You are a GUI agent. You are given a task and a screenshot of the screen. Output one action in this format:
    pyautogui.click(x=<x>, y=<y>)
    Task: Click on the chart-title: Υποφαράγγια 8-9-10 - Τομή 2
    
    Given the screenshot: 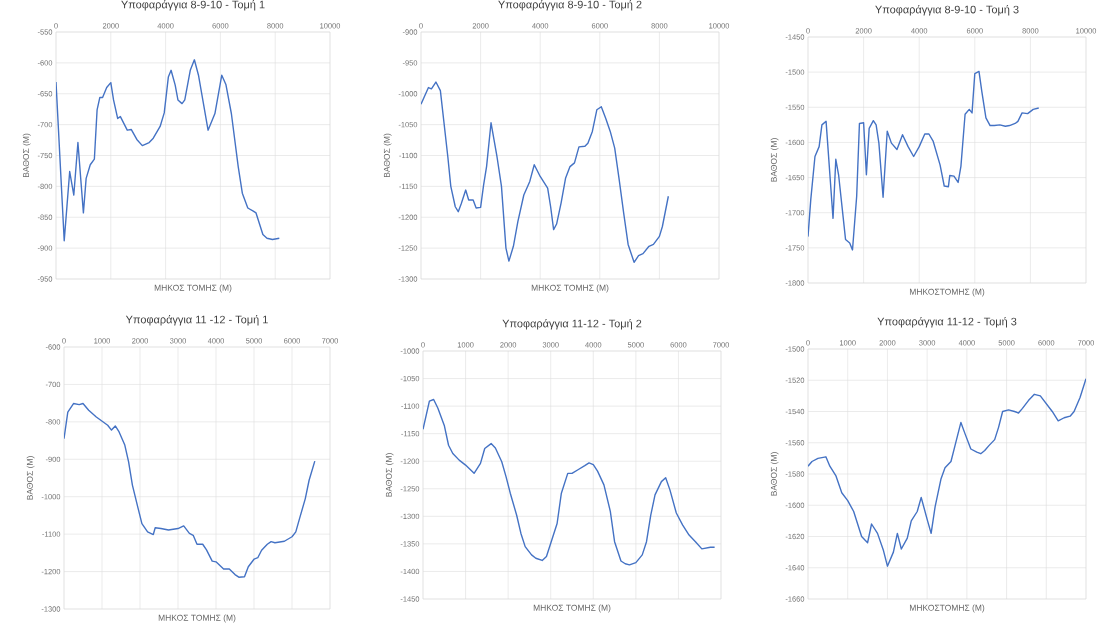 What is the action you would take?
    pyautogui.click(x=570, y=5)
    